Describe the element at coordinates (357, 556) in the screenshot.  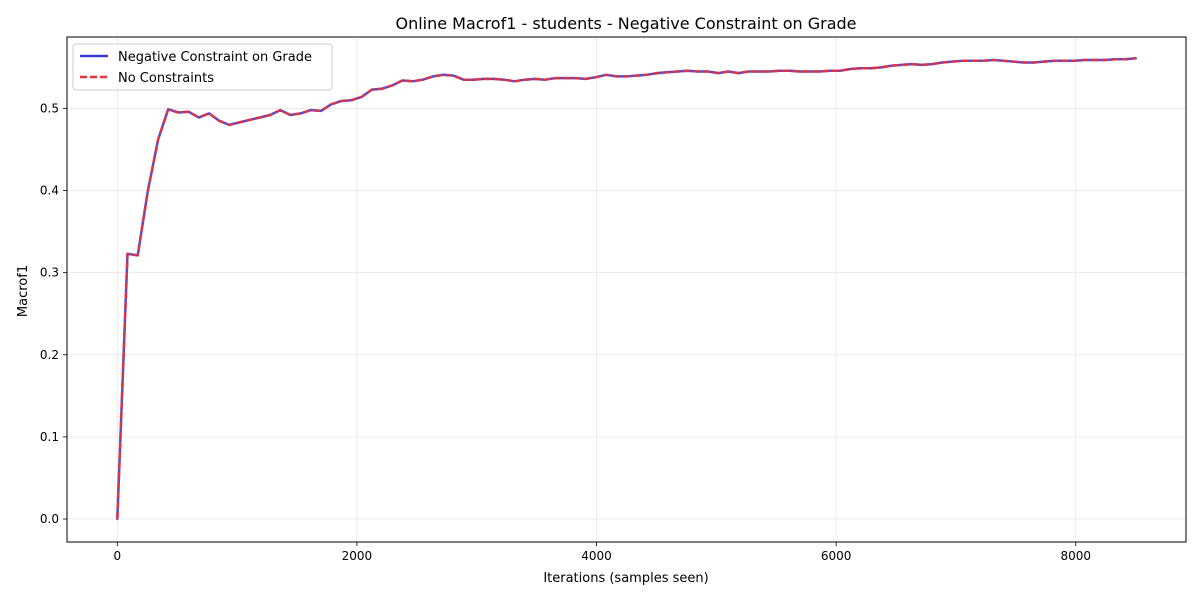
I see `x-tick-label: 2000` at that location.